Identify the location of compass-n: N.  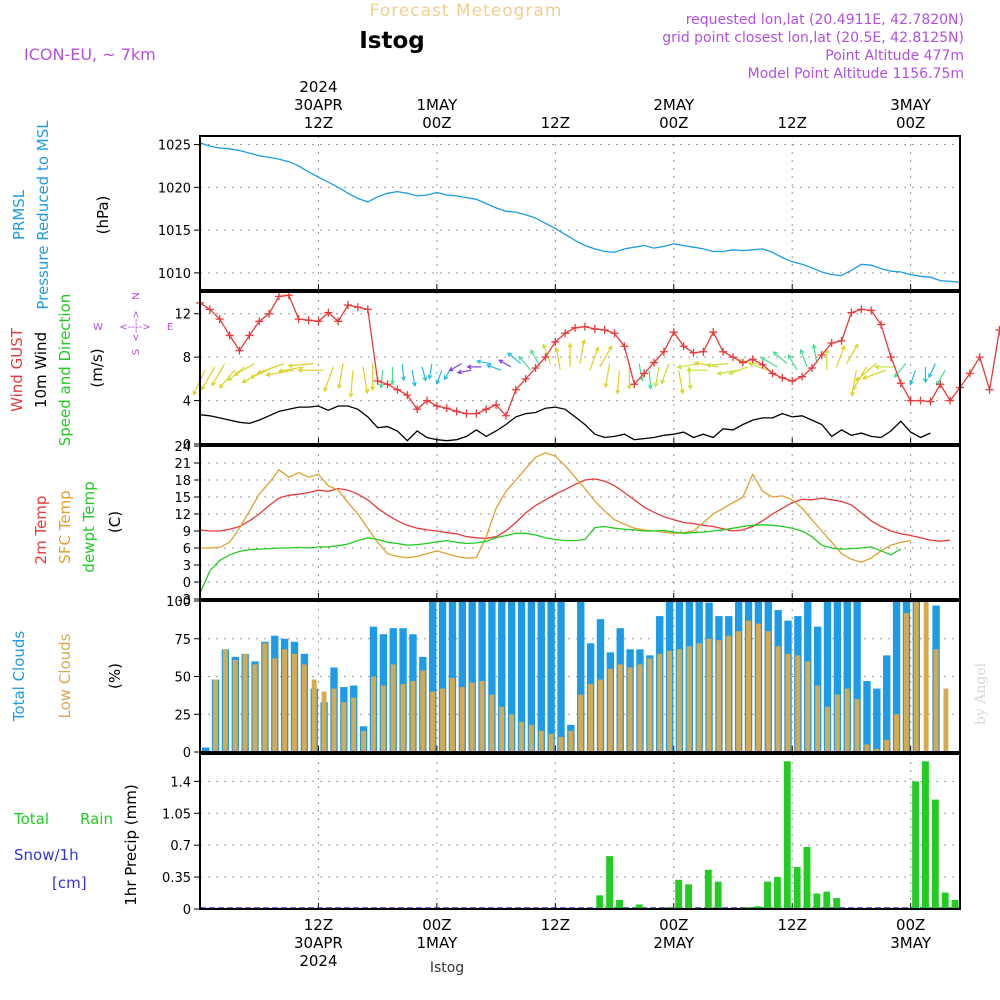
(136, 295).